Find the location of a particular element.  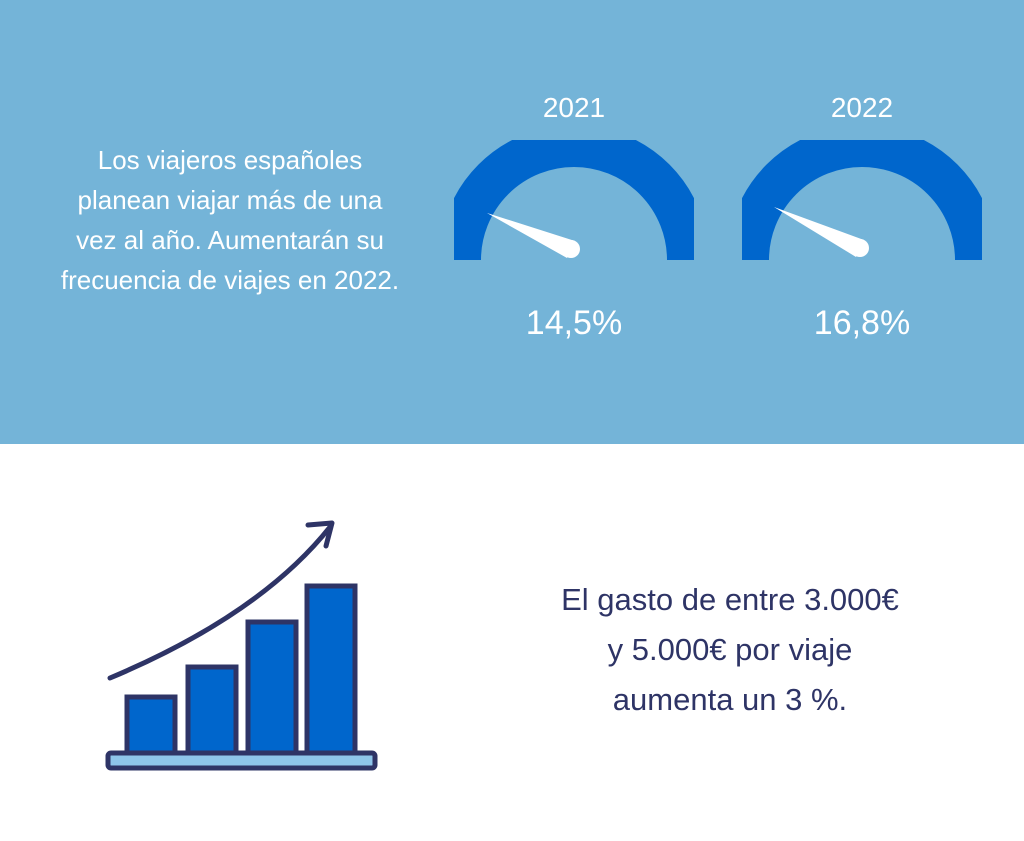

gauge-2022: 2022 16,8% is located at coordinates (862, 225).